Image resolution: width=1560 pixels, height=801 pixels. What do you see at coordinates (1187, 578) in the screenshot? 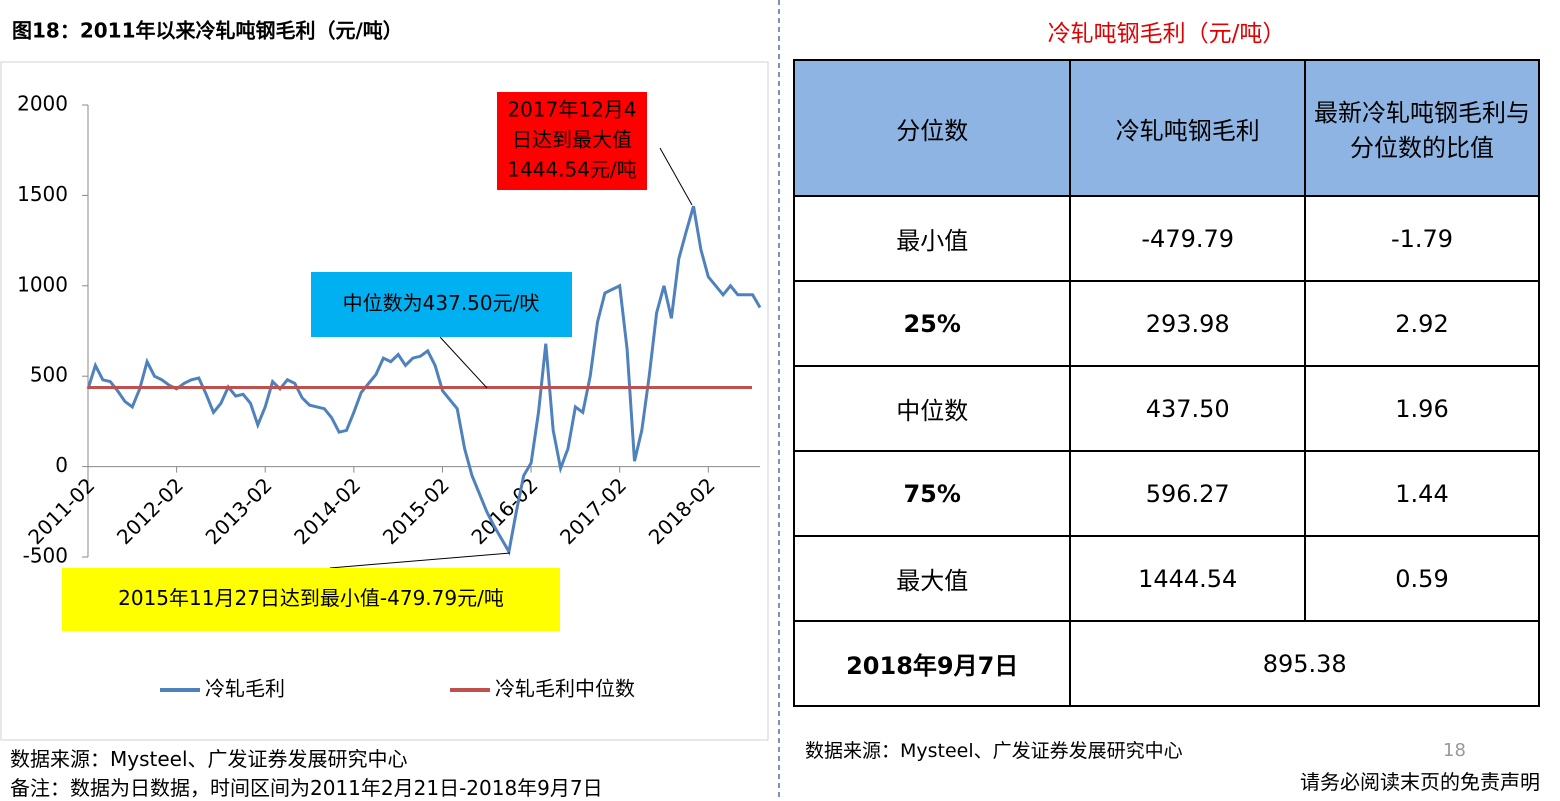
I see `table-cell: 1444.54` at bounding box center [1187, 578].